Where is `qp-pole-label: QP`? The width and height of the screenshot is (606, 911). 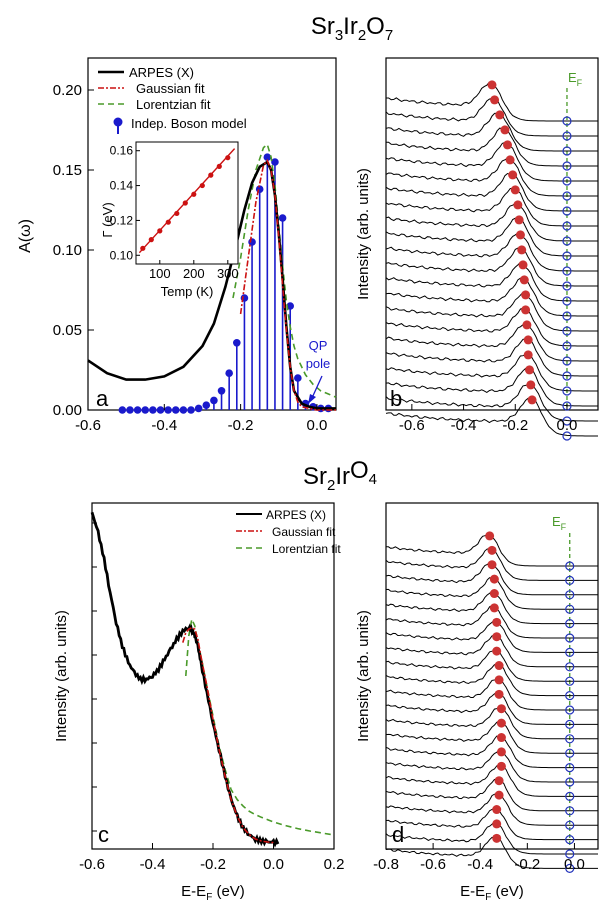
qp-pole-label: QP is located at coordinates (318, 345).